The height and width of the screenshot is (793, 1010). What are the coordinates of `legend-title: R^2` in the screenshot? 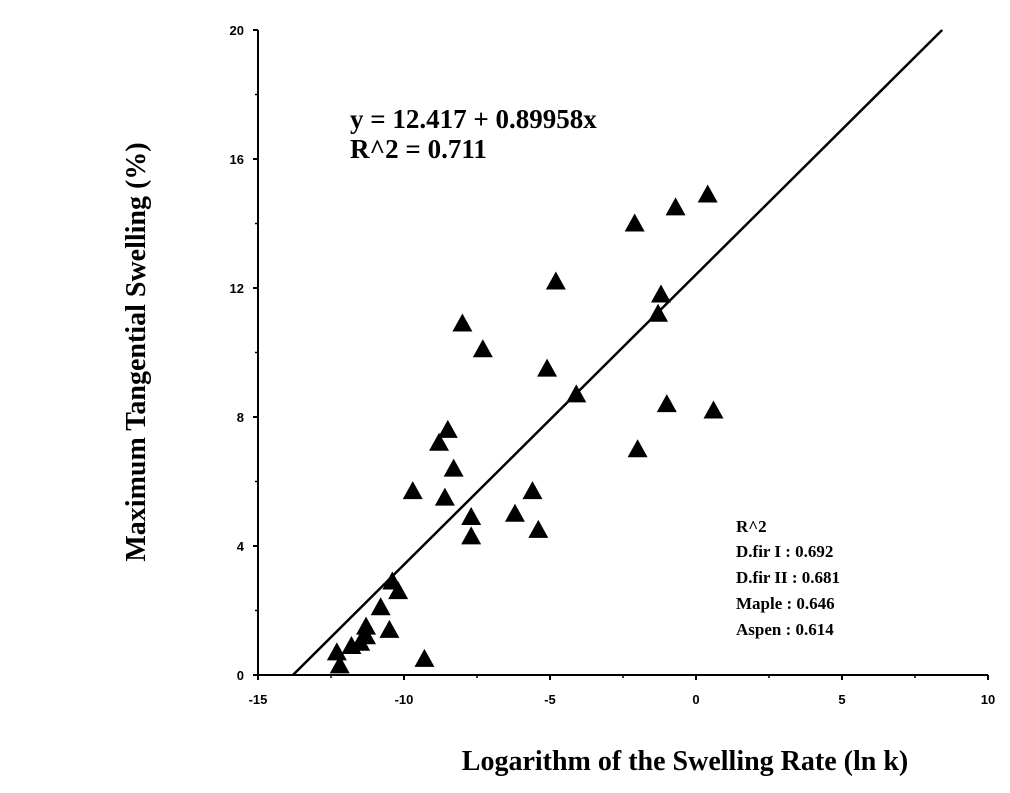 It's located at (751, 526).